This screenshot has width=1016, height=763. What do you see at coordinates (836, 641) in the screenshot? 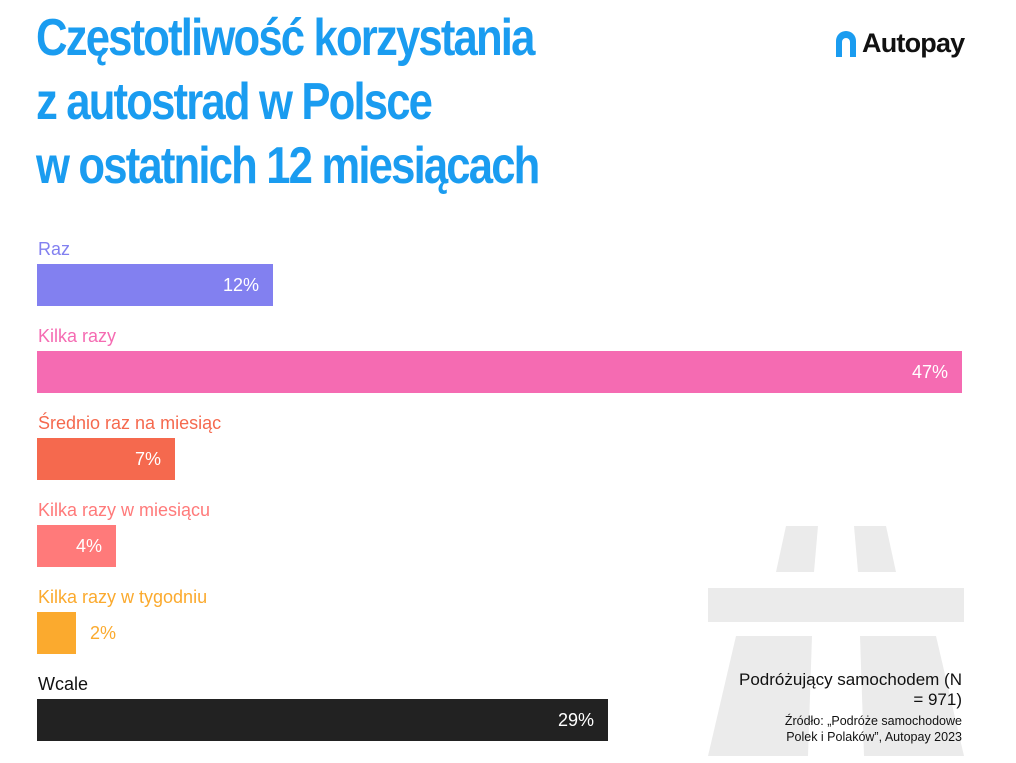
I see `highway-road-icon` at bounding box center [836, 641].